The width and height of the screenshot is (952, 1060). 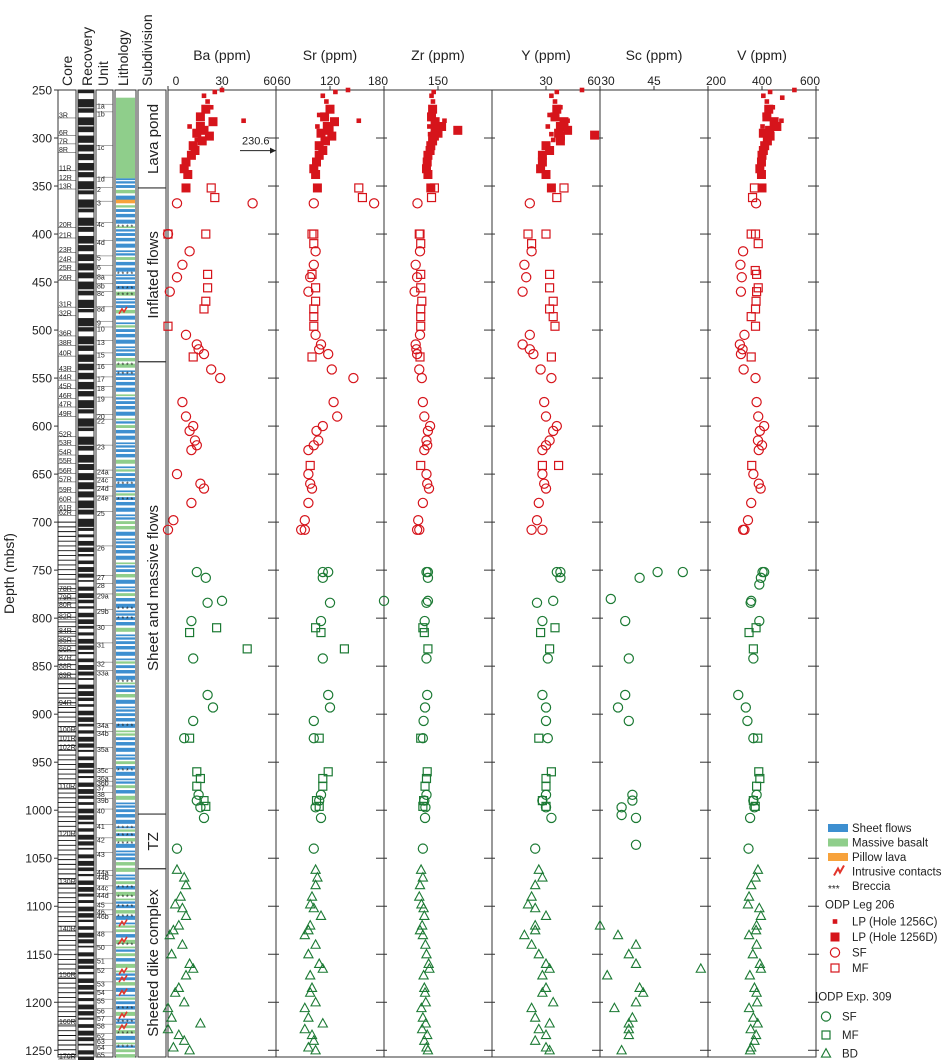 I want to click on subdivision-frame, so click(x=152, y=573).